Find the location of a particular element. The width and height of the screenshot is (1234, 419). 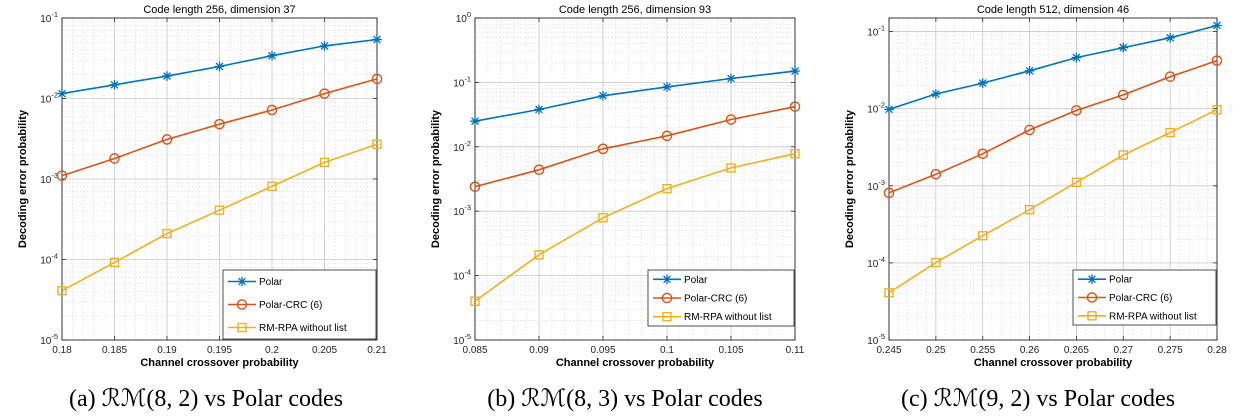

x-tick-label: 0.28 is located at coordinates (1217, 350).